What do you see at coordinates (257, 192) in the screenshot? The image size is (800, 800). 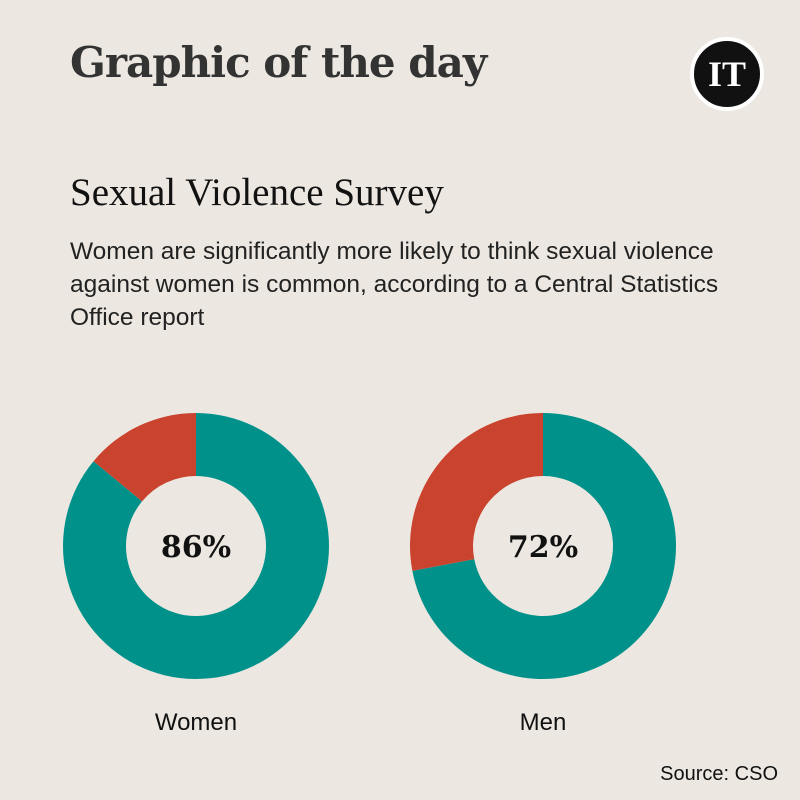 I see `chart-title: Sexual Violence Survey` at bounding box center [257, 192].